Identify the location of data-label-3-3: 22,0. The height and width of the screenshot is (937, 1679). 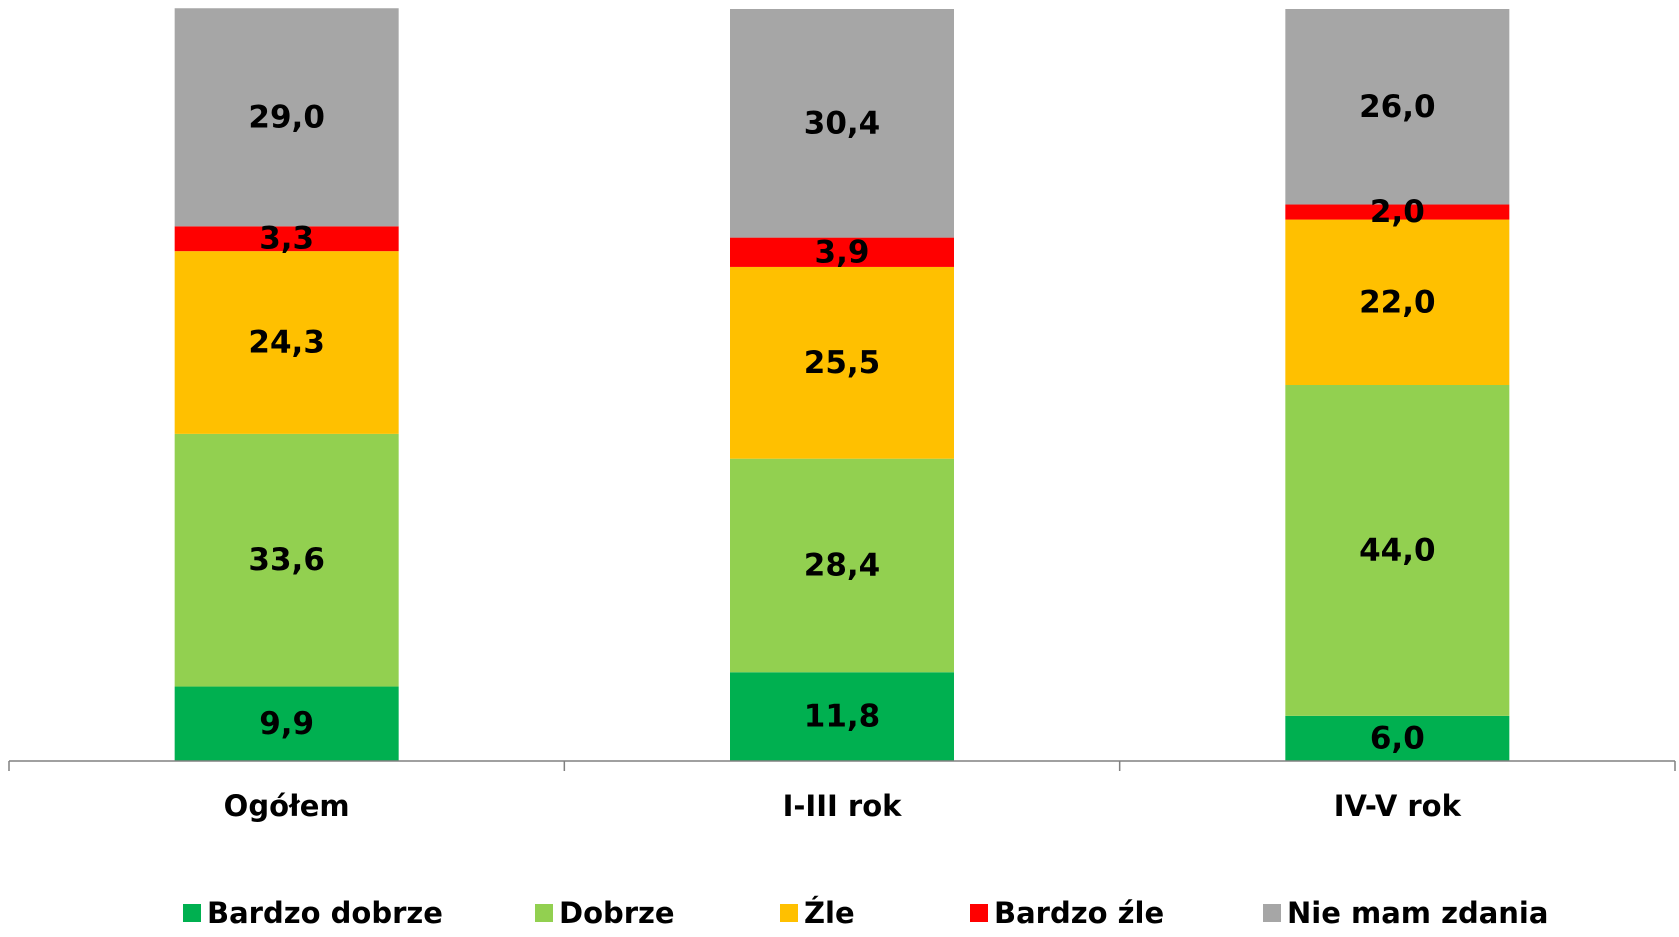
(1397, 302).